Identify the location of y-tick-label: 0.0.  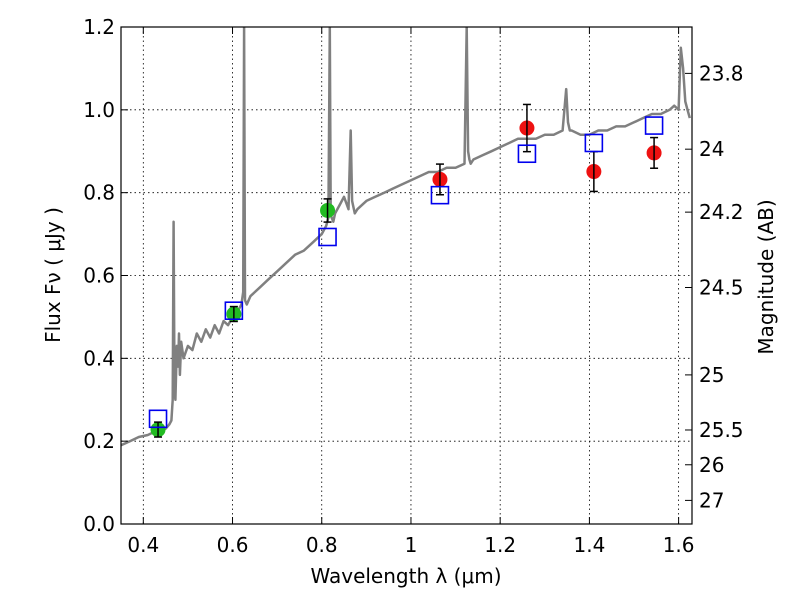
(99, 524).